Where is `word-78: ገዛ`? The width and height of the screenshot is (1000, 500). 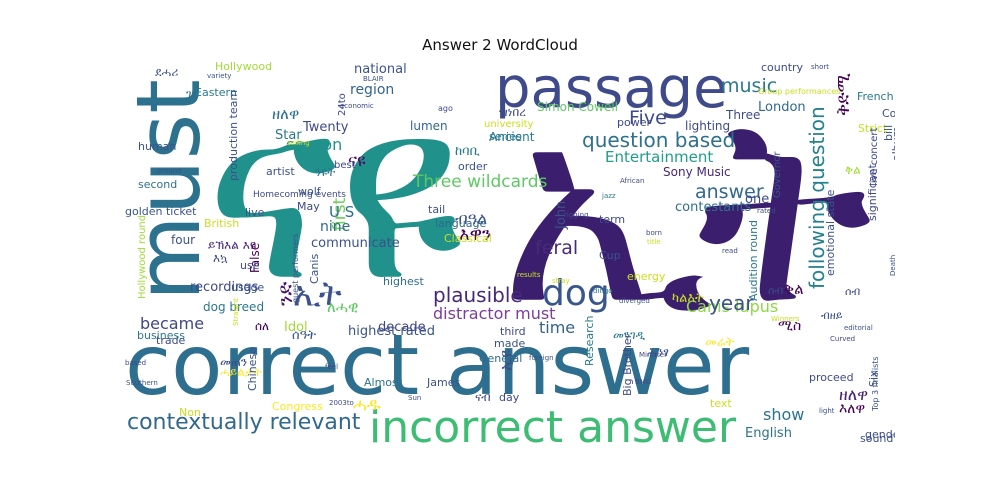
word-78: ገዛ is located at coordinates (192, 94).